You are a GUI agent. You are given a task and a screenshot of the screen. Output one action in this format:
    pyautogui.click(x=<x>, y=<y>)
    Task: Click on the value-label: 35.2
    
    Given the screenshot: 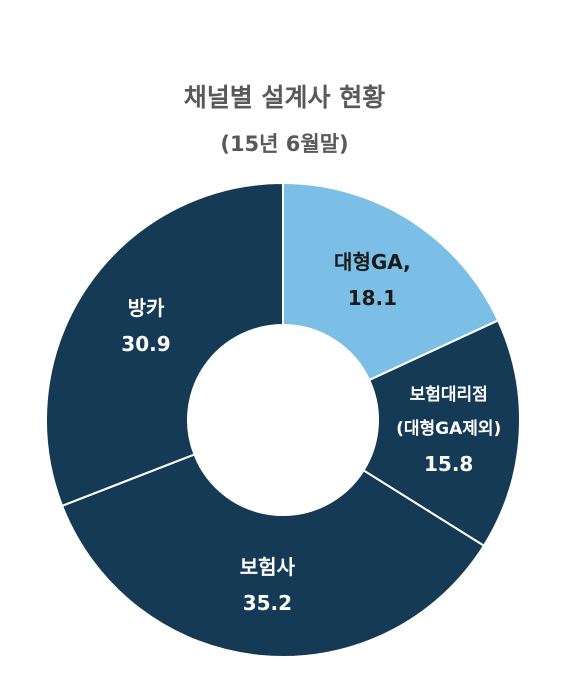 What is the action you would take?
    pyautogui.click(x=267, y=603)
    